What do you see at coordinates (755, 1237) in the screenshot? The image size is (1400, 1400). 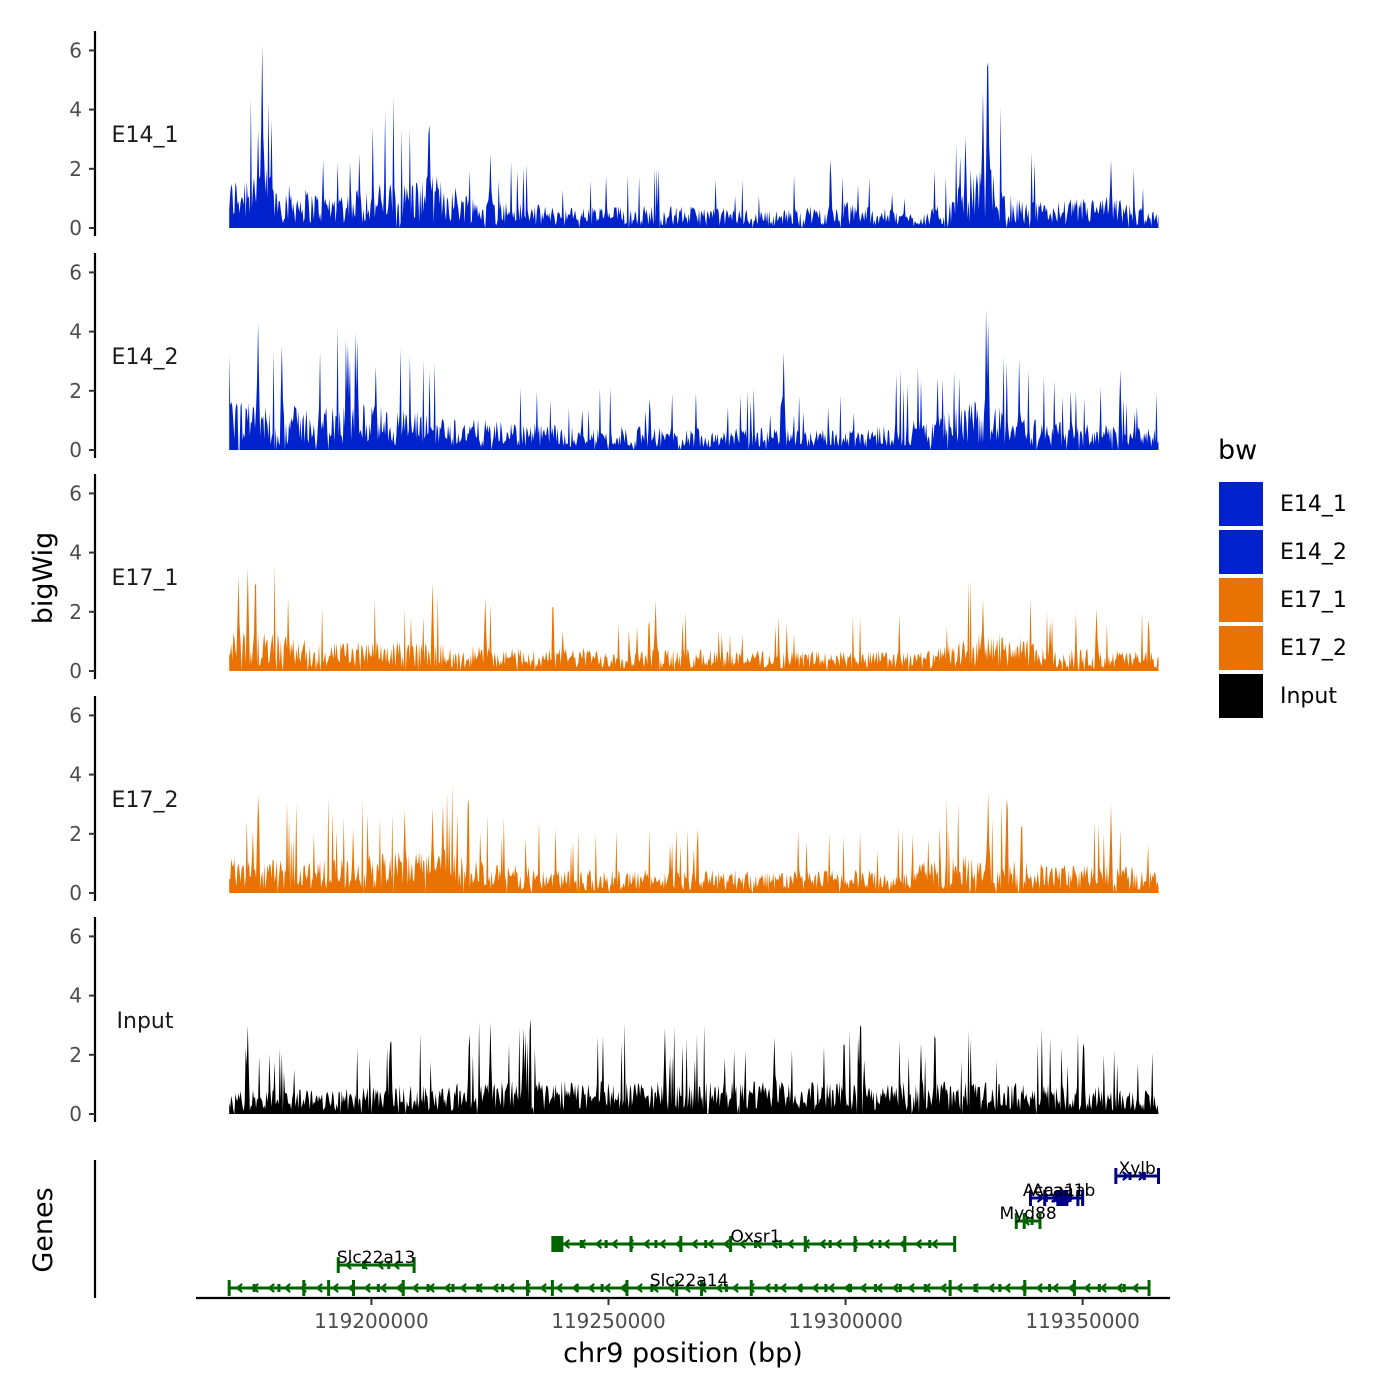 I see `gene-label: Oxsr1` at bounding box center [755, 1237].